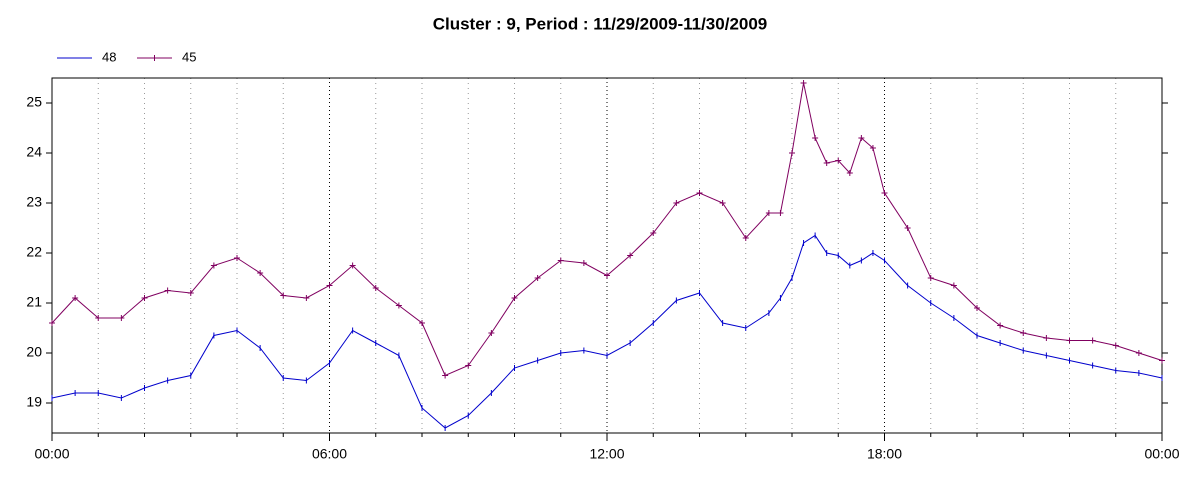 This screenshot has width=1200, height=480. Describe the element at coordinates (34, 102) in the screenshot. I see `y-tick-label: 25` at that location.